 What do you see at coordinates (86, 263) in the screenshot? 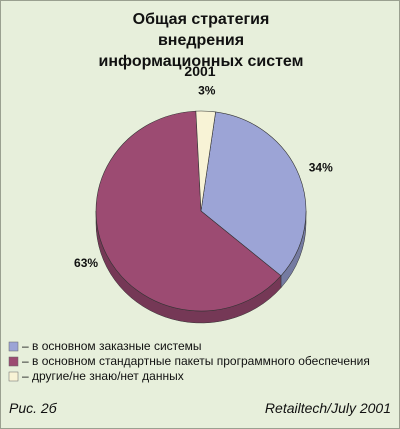
I see `value-label: 63%` at bounding box center [86, 263].